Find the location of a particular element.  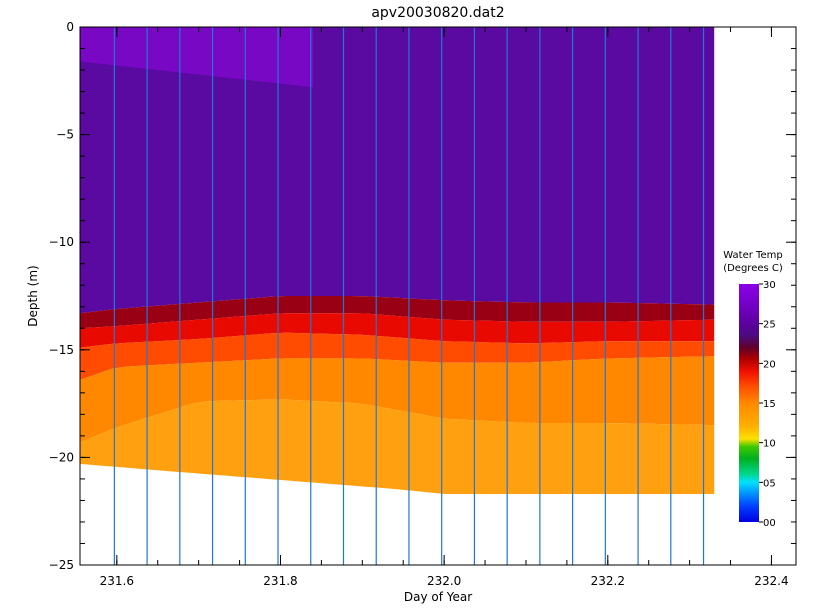

colorbar-tick-label: 15 is located at coordinates (769, 404).